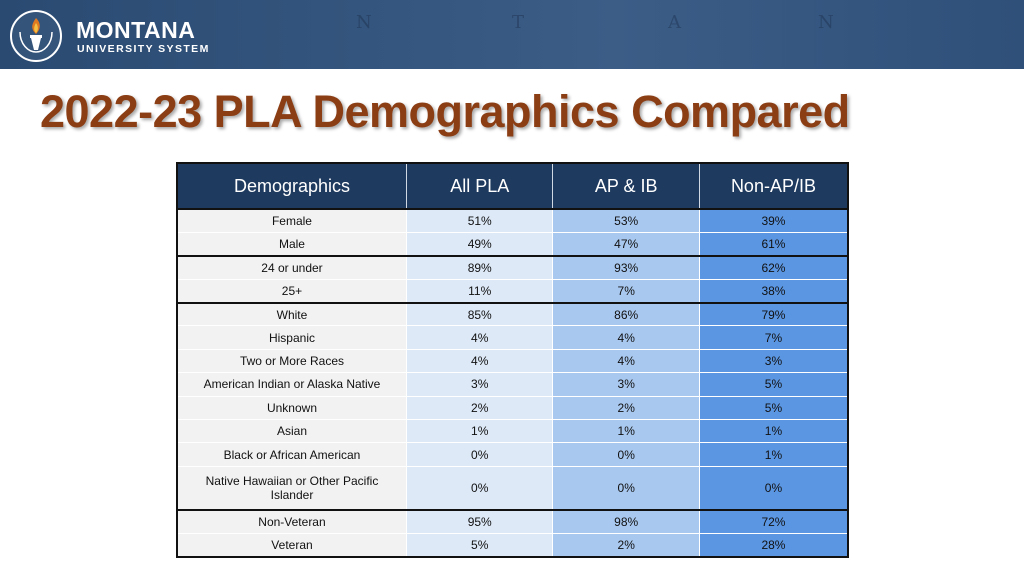 This screenshot has width=1024, height=576. Describe the element at coordinates (292, 314) in the screenshot. I see `row-label: White` at that location.